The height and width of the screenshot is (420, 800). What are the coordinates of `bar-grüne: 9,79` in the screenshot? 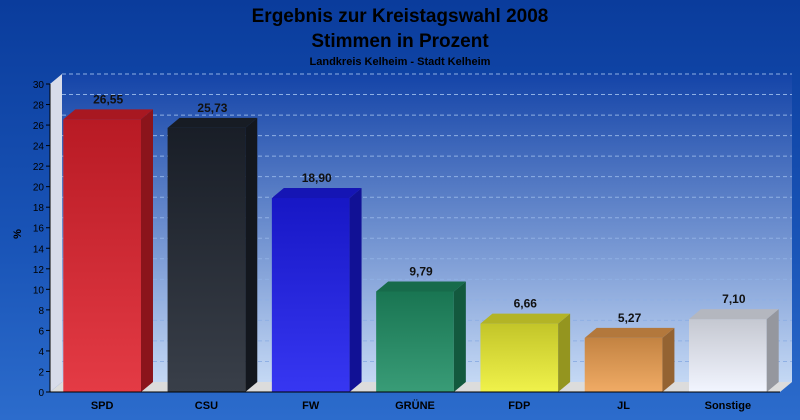 It's located at (421, 328).